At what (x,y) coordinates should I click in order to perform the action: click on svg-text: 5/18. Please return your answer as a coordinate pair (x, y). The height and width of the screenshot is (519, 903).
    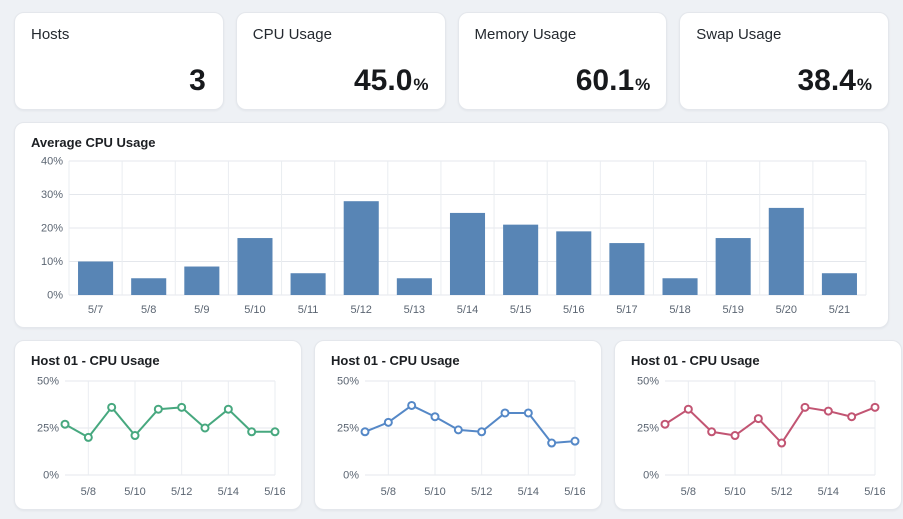
    Looking at the image, I should click on (679, 310).